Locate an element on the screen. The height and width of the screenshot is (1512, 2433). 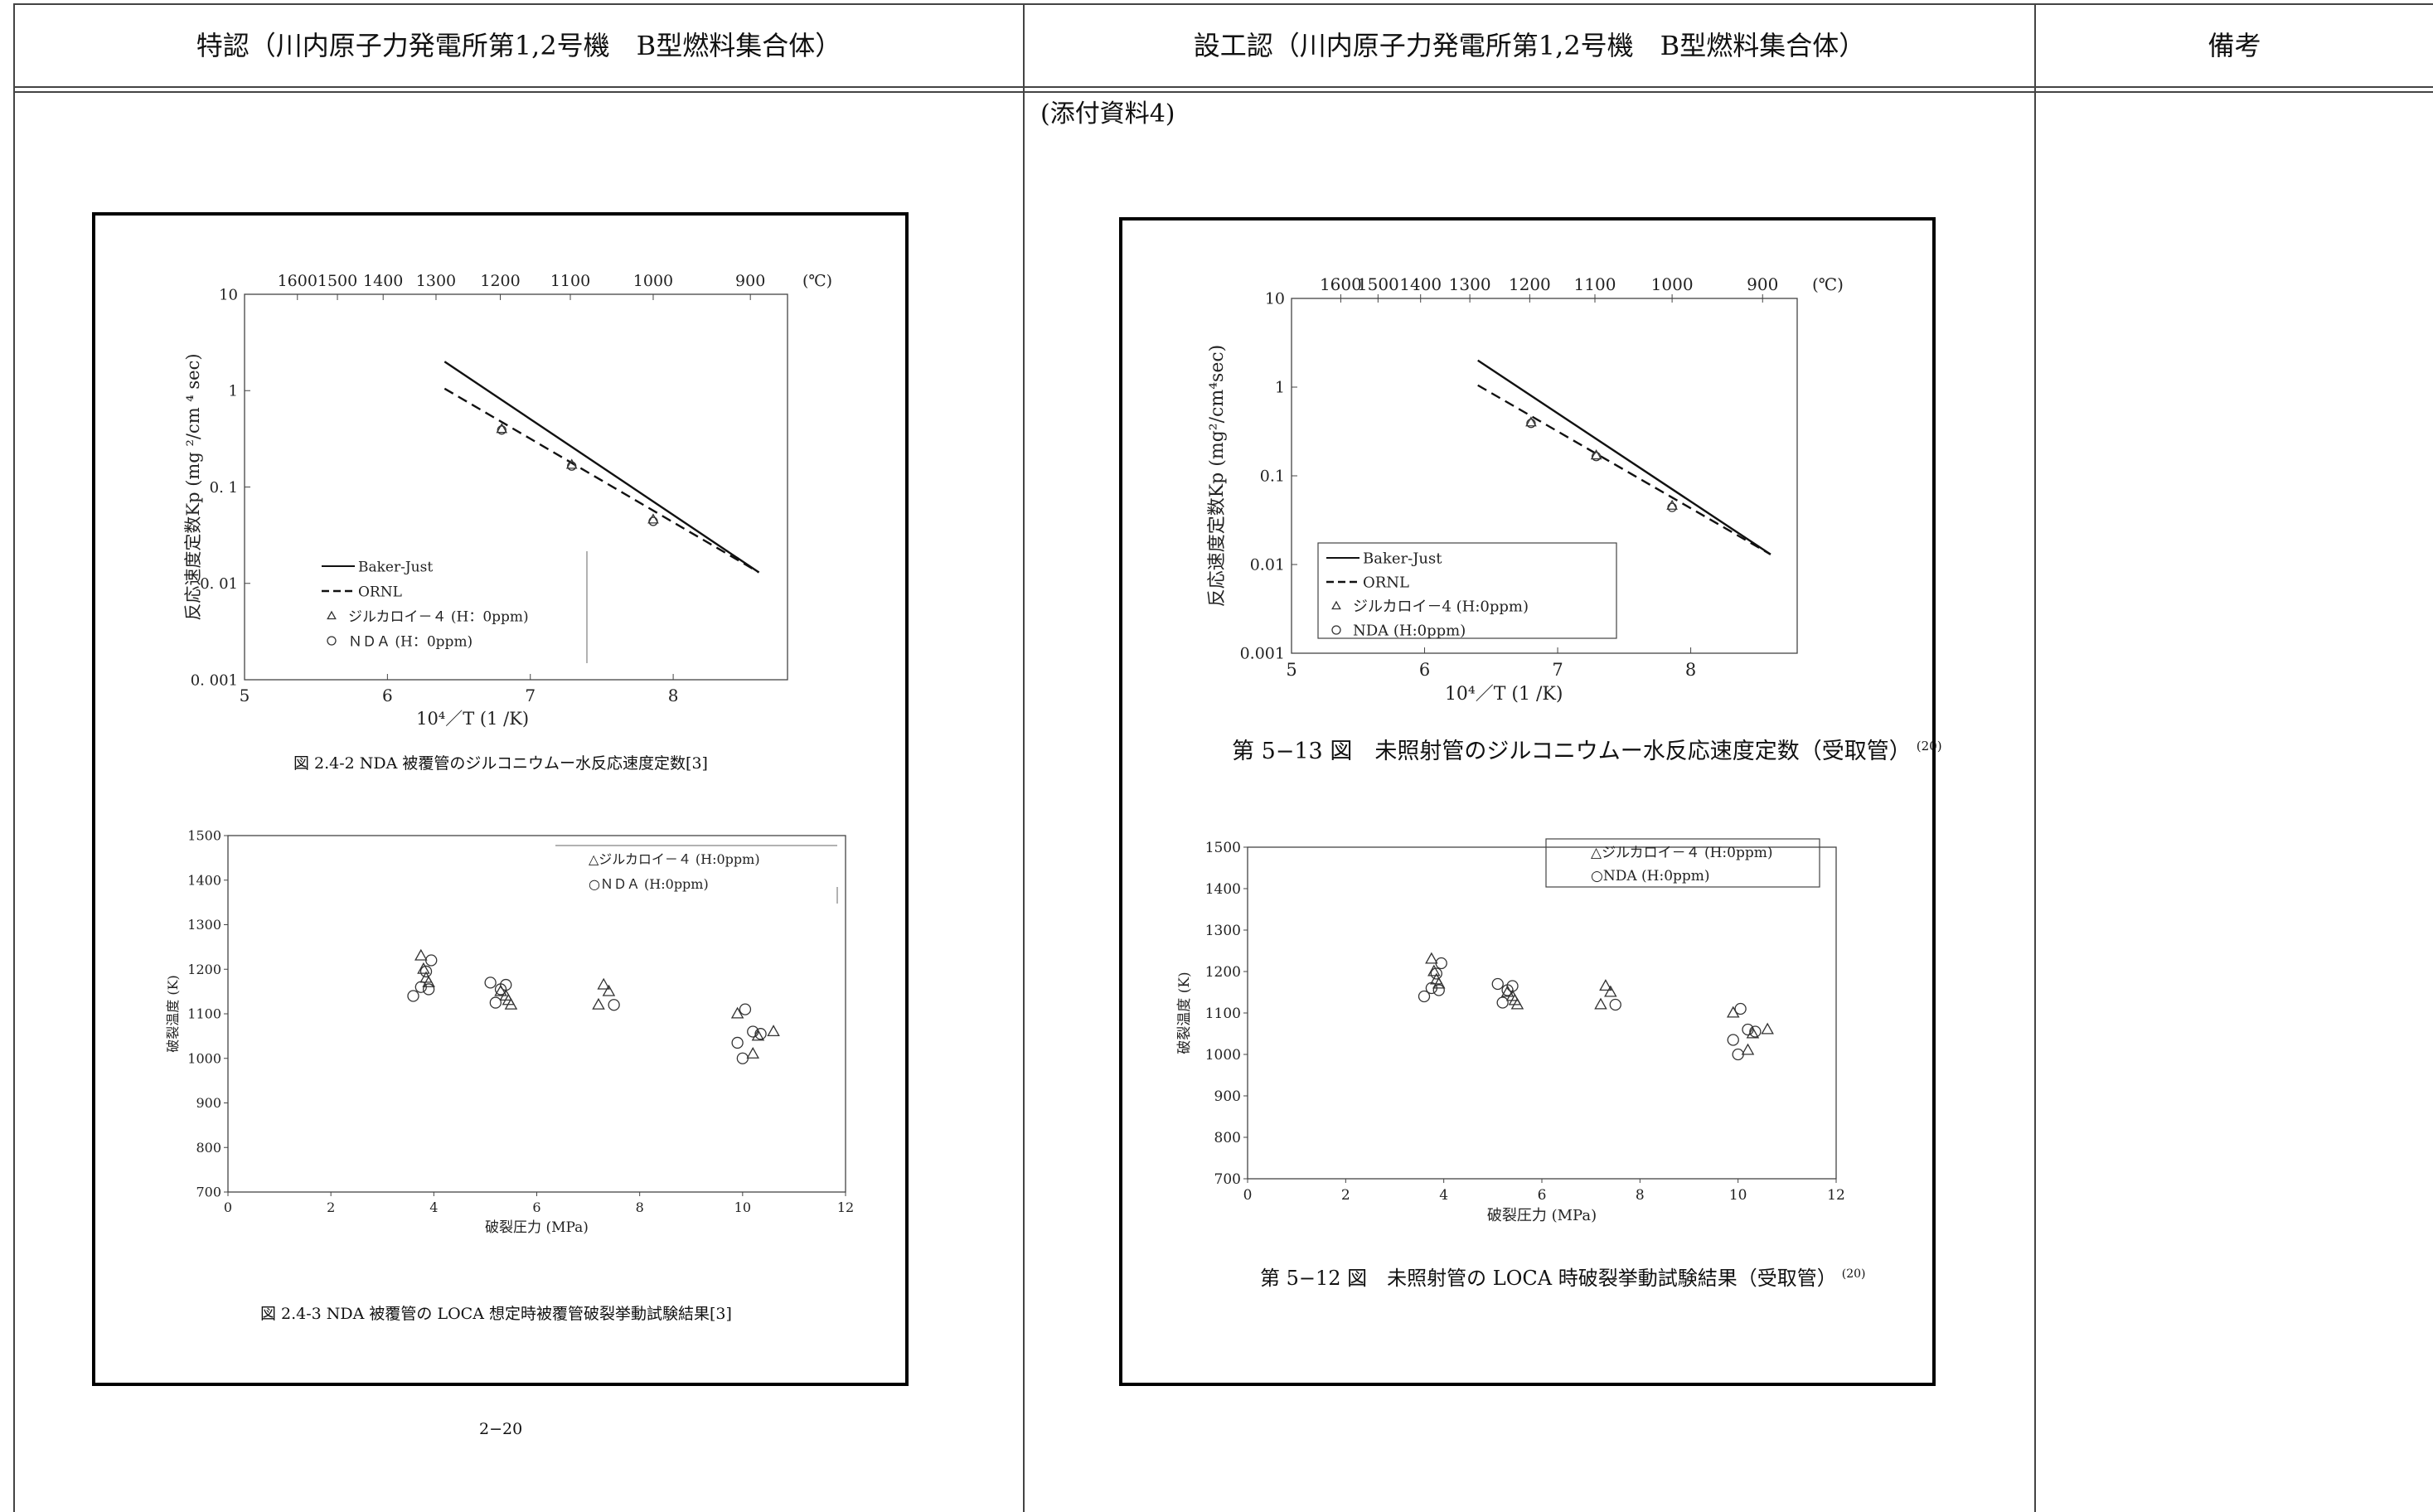
table-border-left is located at coordinates (14, 757).